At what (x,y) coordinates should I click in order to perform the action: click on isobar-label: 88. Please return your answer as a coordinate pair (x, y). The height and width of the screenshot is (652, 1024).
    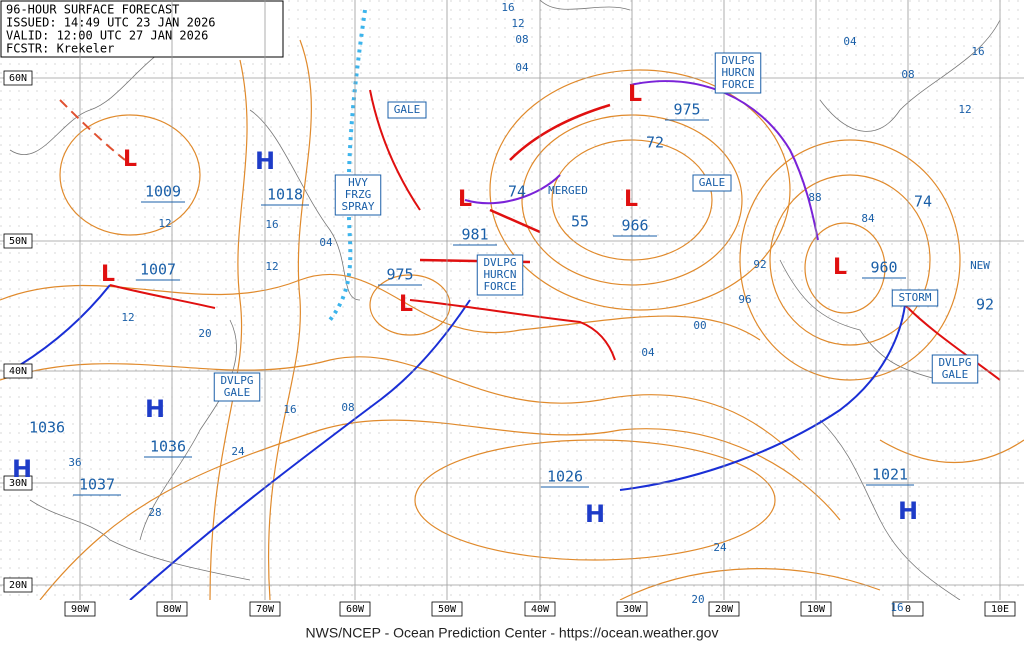
    Looking at the image, I should click on (814, 197).